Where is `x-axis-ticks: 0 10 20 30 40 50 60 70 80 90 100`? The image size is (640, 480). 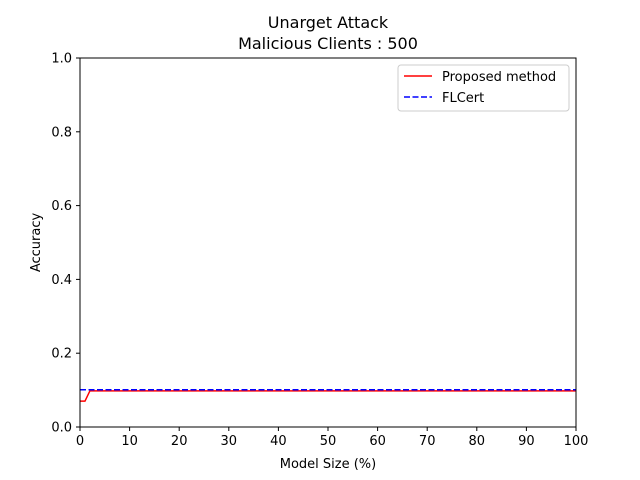
x-axis-ticks: 0 10 20 30 40 50 60 70 80 90 100 is located at coordinates (332, 438).